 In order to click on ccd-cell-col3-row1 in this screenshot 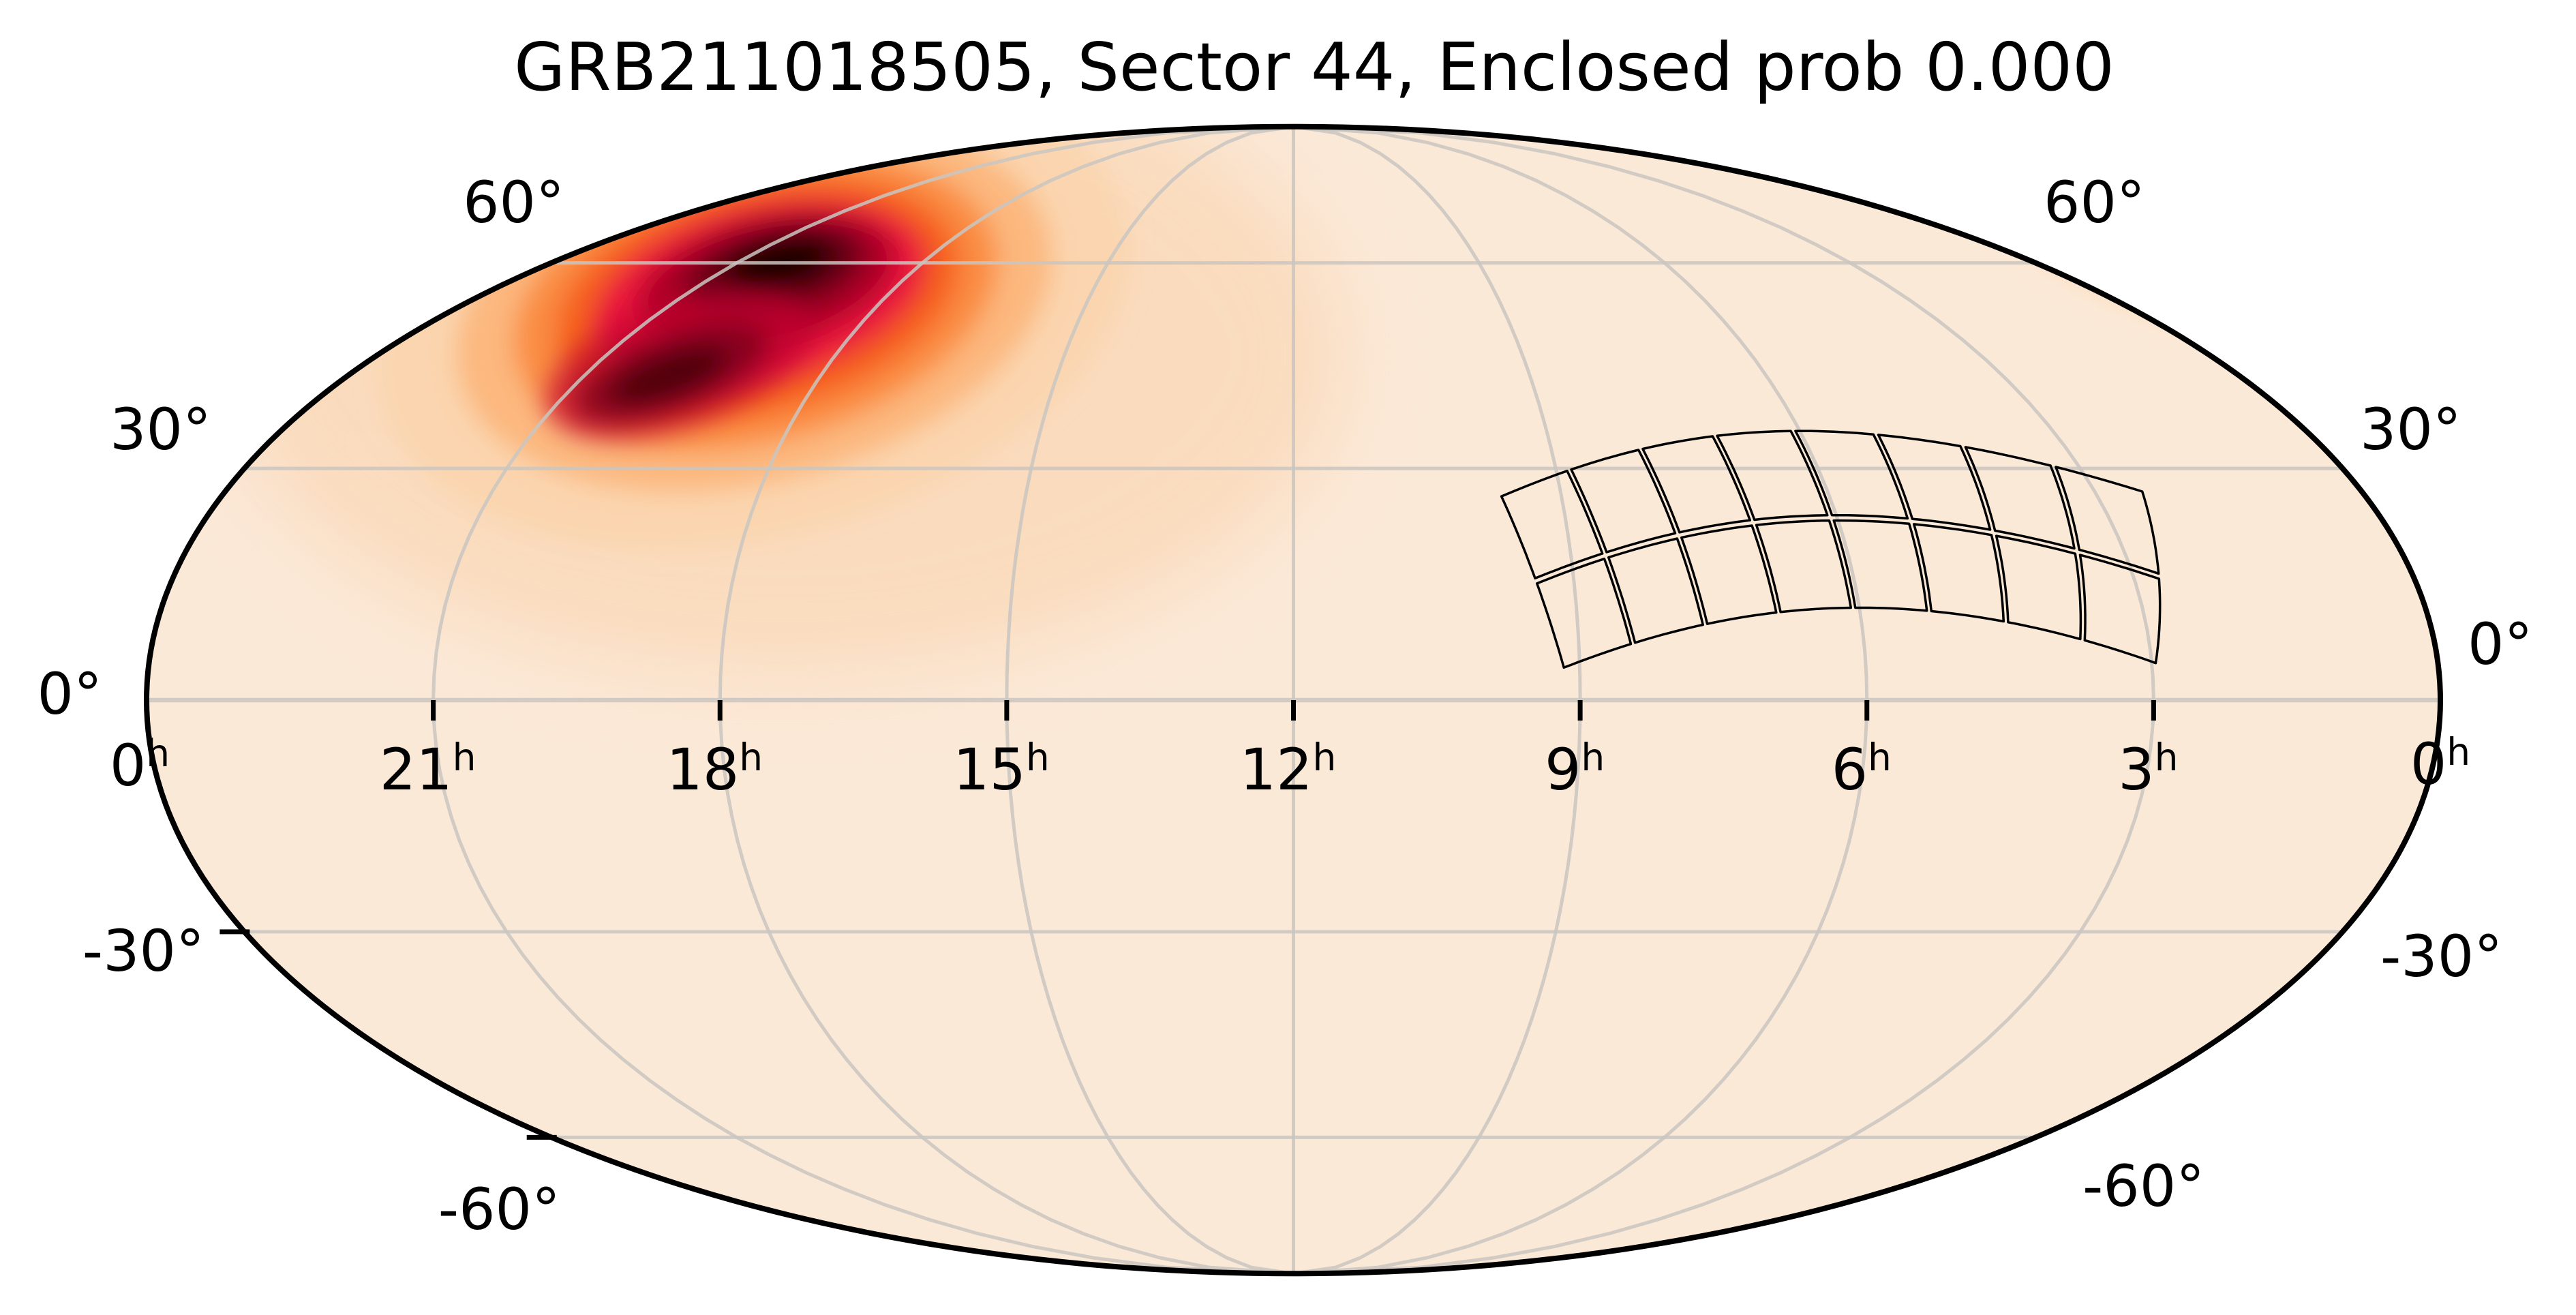, I will do `click(1880, 565)`.